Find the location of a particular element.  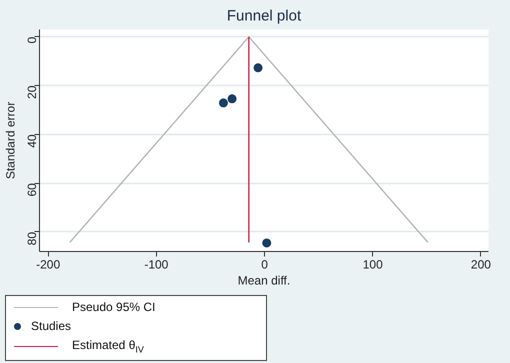

x-tick-label: 100 is located at coordinates (373, 265).